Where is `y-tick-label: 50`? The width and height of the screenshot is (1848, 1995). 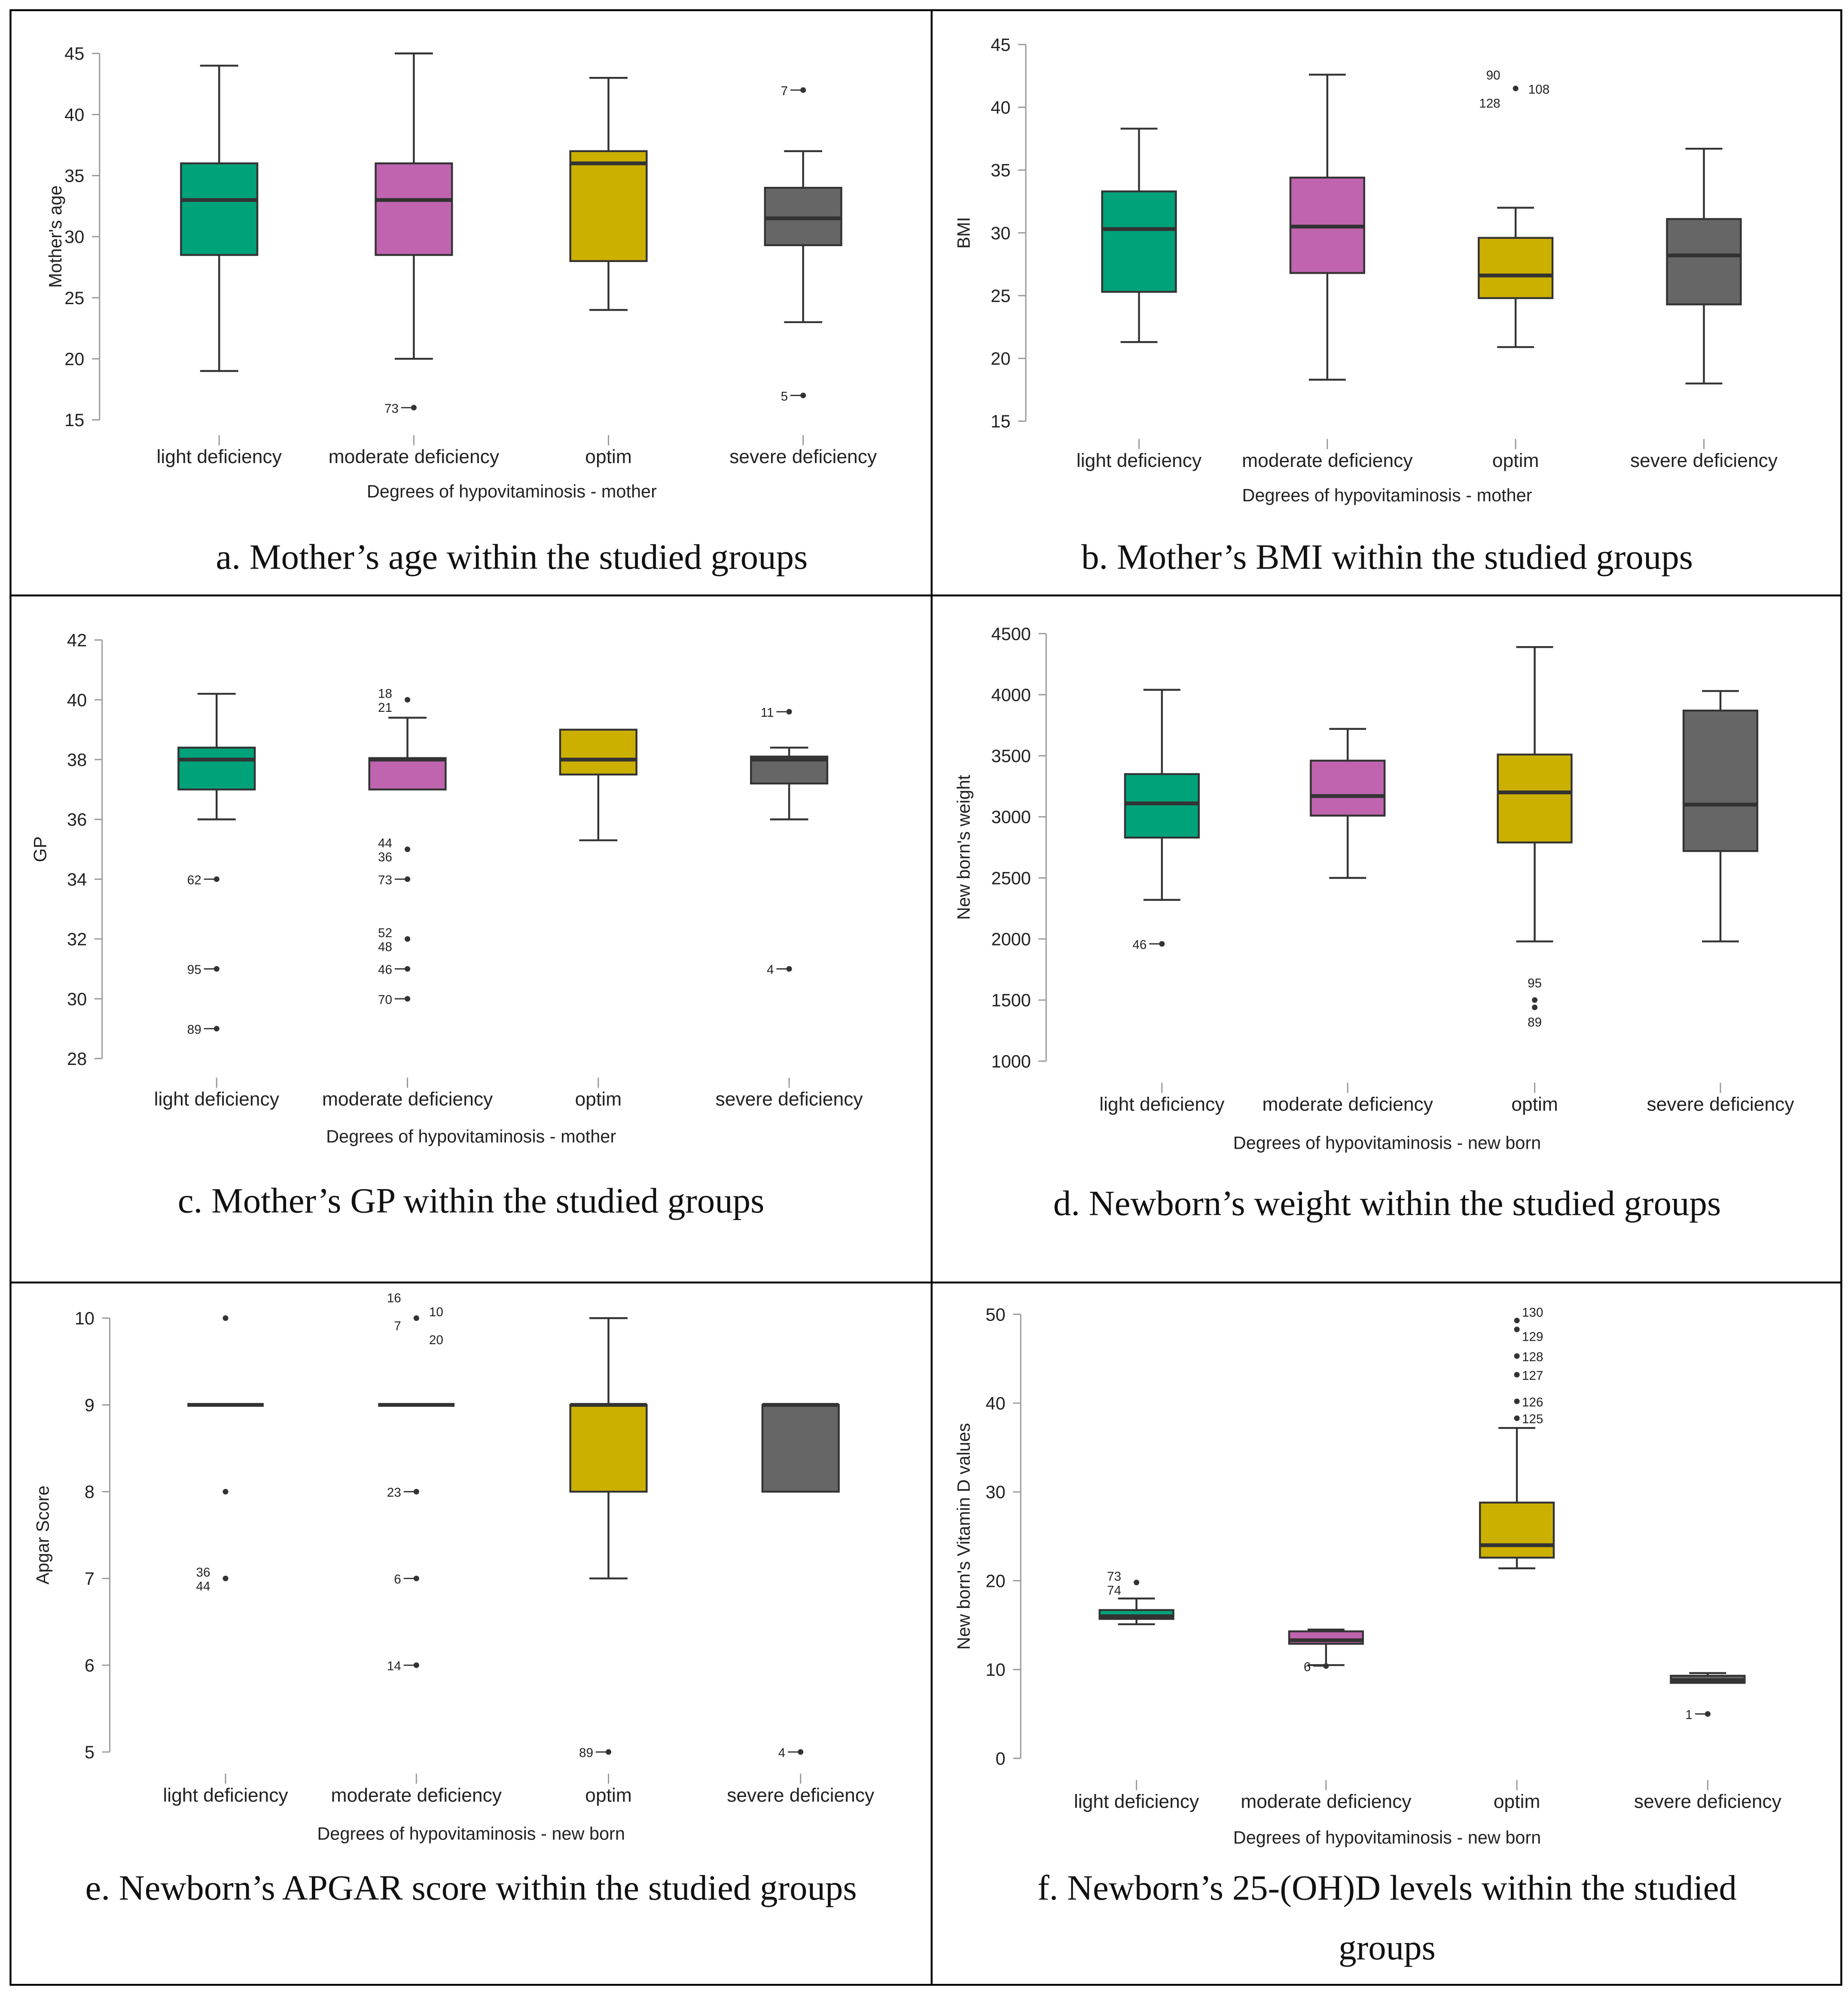 y-tick-label: 50 is located at coordinates (995, 1314).